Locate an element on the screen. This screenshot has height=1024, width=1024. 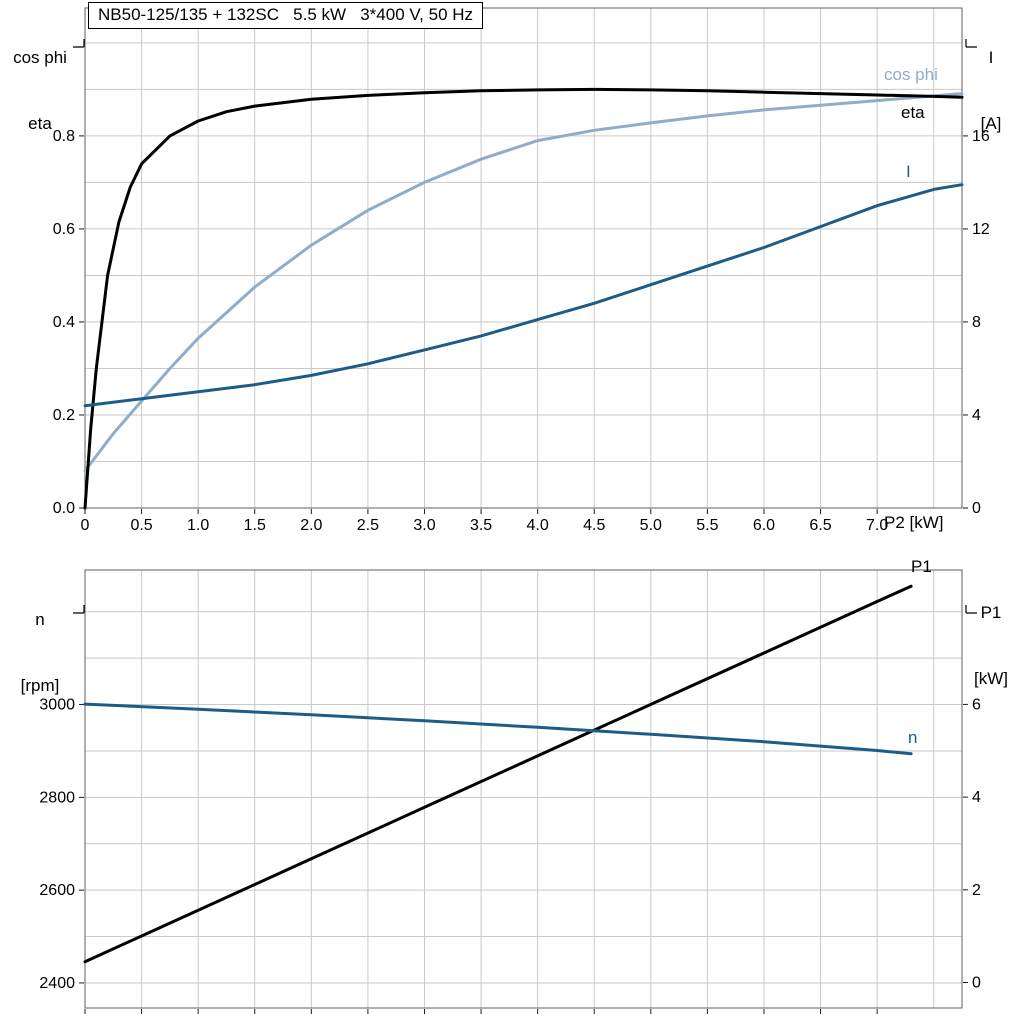
x-tick-label: 6.0 is located at coordinates (764, 525).